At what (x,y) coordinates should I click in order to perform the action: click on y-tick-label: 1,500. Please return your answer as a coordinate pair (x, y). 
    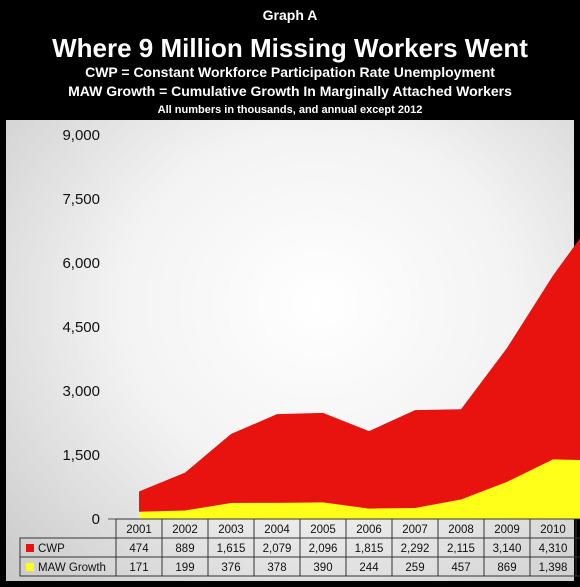
    Looking at the image, I should click on (81, 455).